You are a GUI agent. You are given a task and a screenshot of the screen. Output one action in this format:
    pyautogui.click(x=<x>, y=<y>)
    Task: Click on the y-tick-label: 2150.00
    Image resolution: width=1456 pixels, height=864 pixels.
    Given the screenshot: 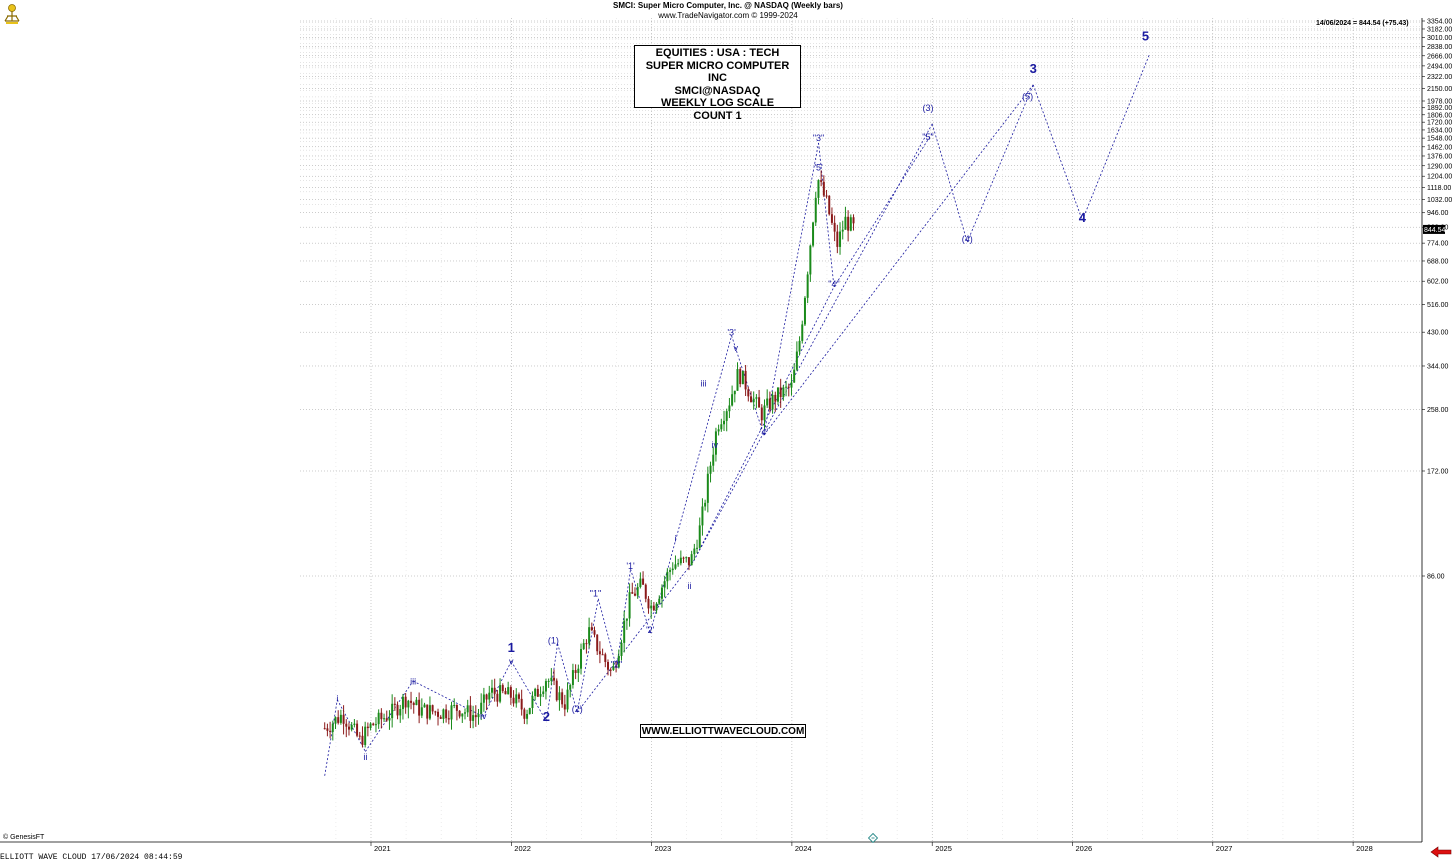 What is the action you would take?
    pyautogui.click(x=1439, y=89)
    